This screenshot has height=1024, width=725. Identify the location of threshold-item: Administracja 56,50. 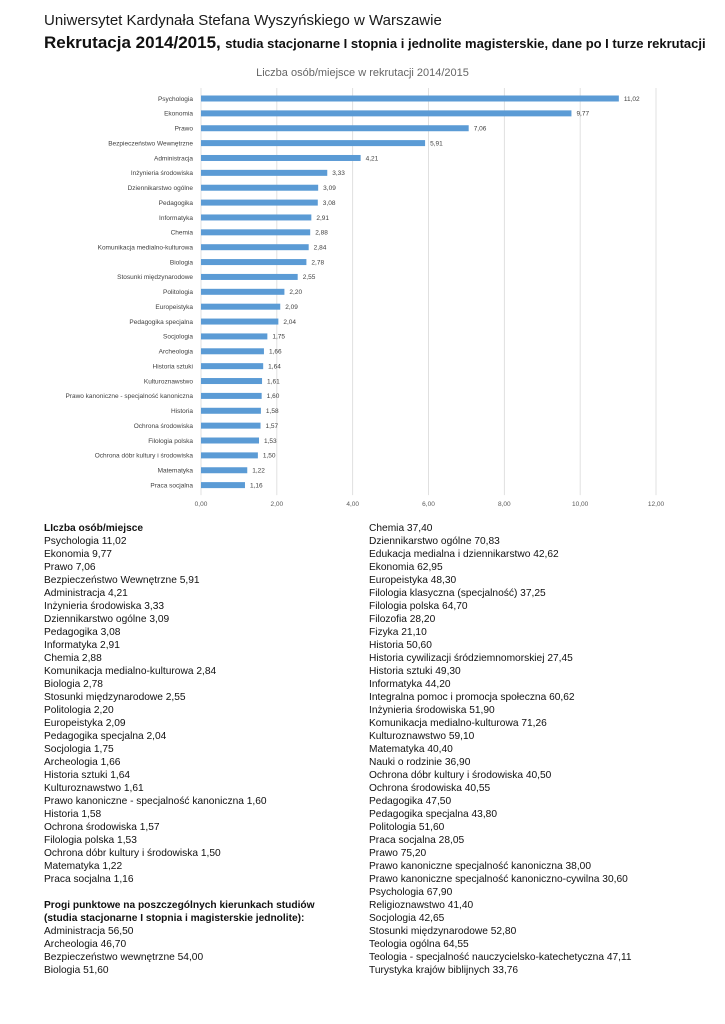
(89, 931).